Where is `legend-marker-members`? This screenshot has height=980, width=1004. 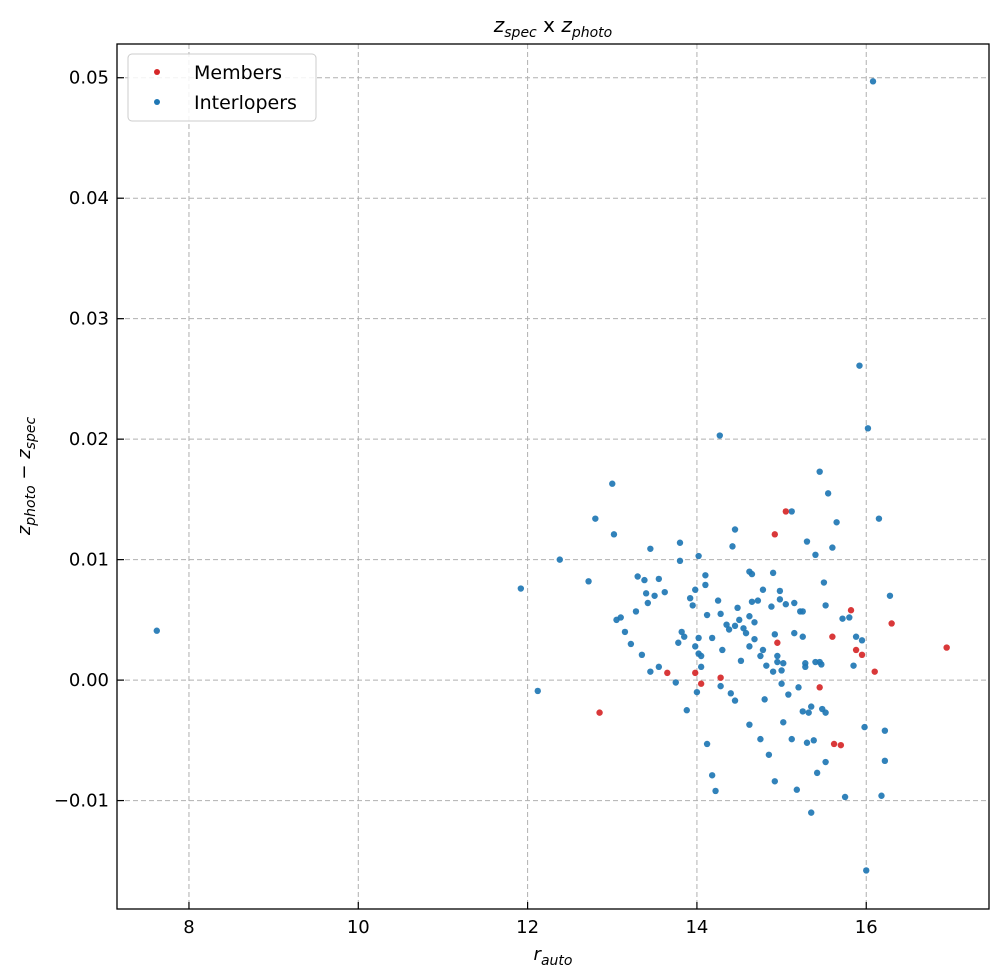 legend-marker-members is located at coordinates (157, 72).